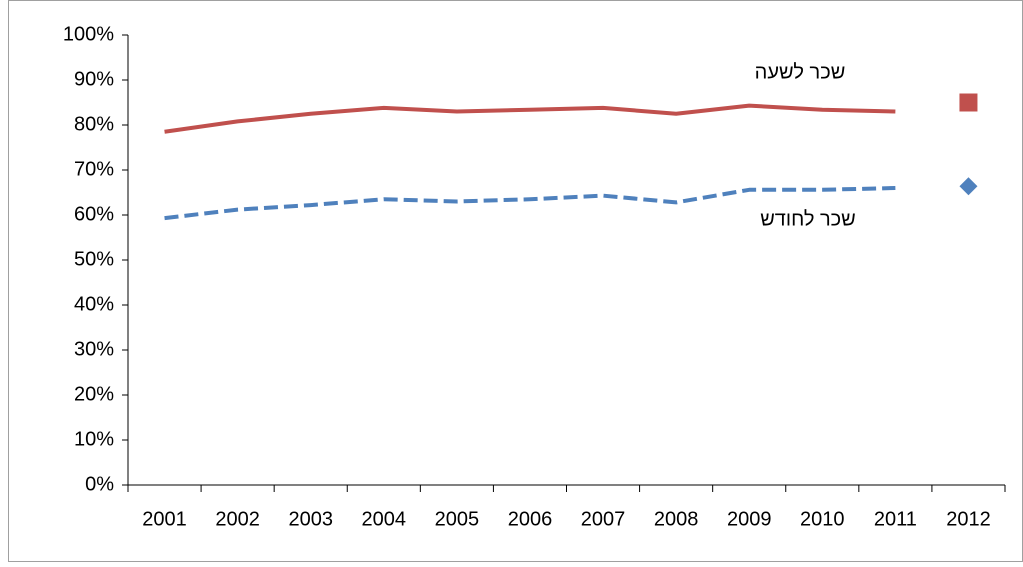  Describe the element at coordinates (310, 519) in the screenshot. I see `x-tick-label: 2003` at that location.